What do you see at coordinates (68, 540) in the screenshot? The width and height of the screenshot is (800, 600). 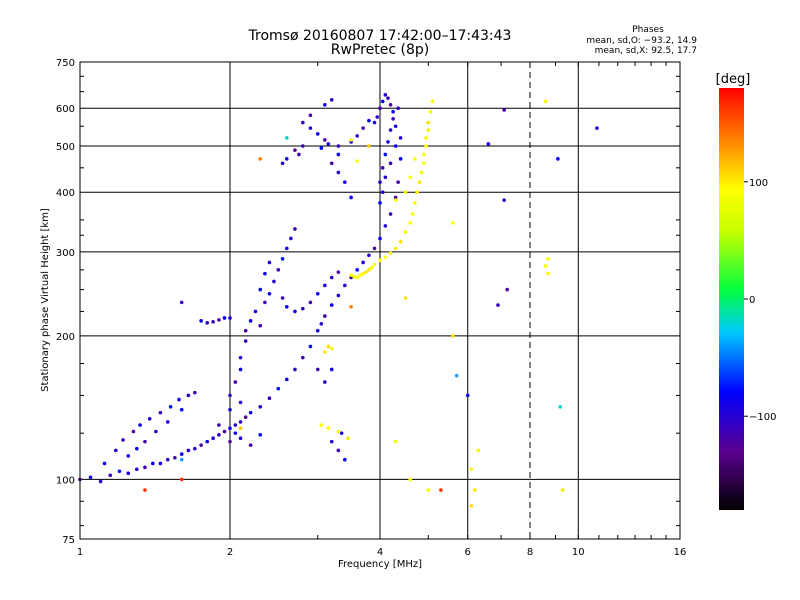 I see `y-tick-label: 75` at bounding box center [68, 540].